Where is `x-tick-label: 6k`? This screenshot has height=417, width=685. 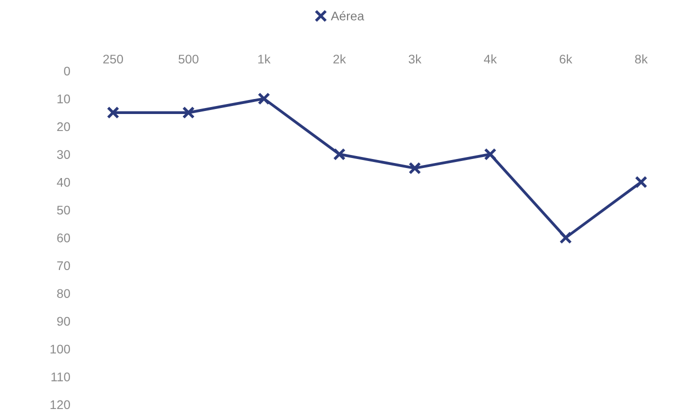
x-tick-label: 6k is located at coordinates (566, 59).